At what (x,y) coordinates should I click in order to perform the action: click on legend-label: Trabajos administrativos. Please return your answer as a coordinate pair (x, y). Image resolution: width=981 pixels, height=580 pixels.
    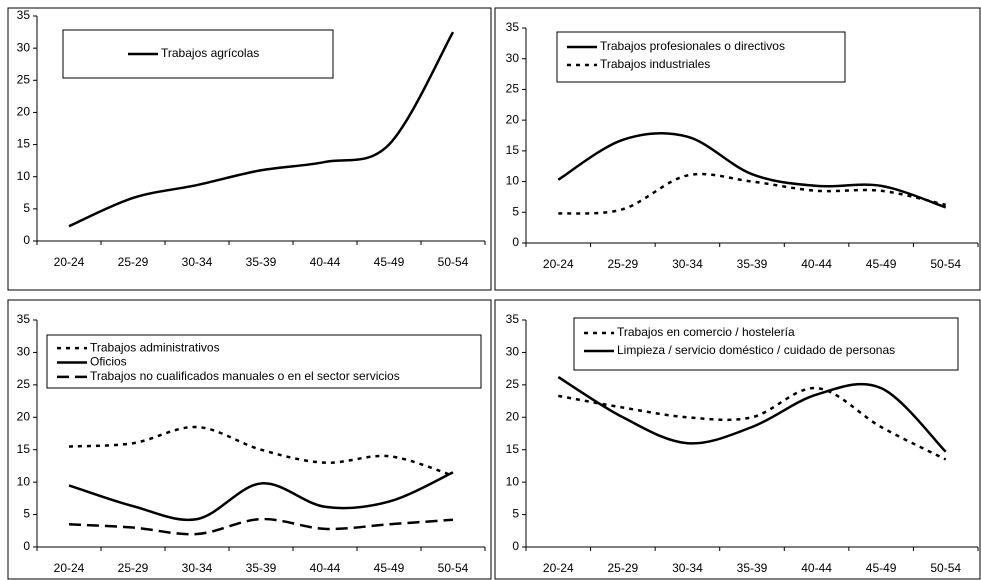
    Looking at the image, I should click on (155, 347).